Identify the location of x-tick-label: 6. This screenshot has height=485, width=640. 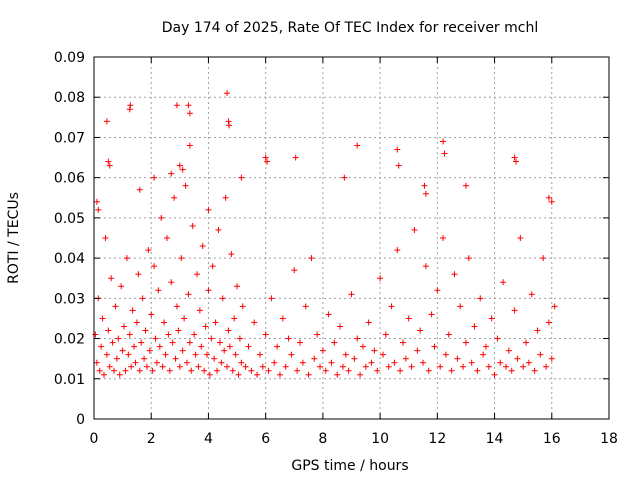
(265, 439).